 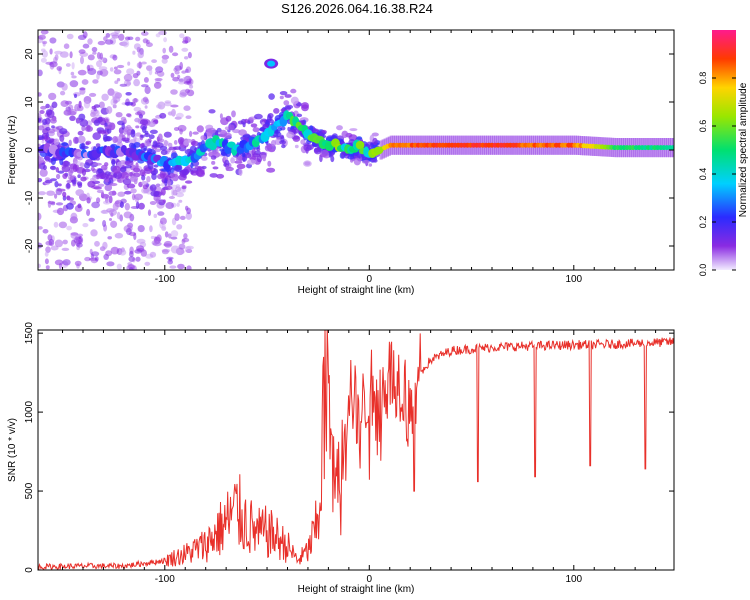 I want to click on colorbar-tick-label: 0.6, so click(x=703, y=126).